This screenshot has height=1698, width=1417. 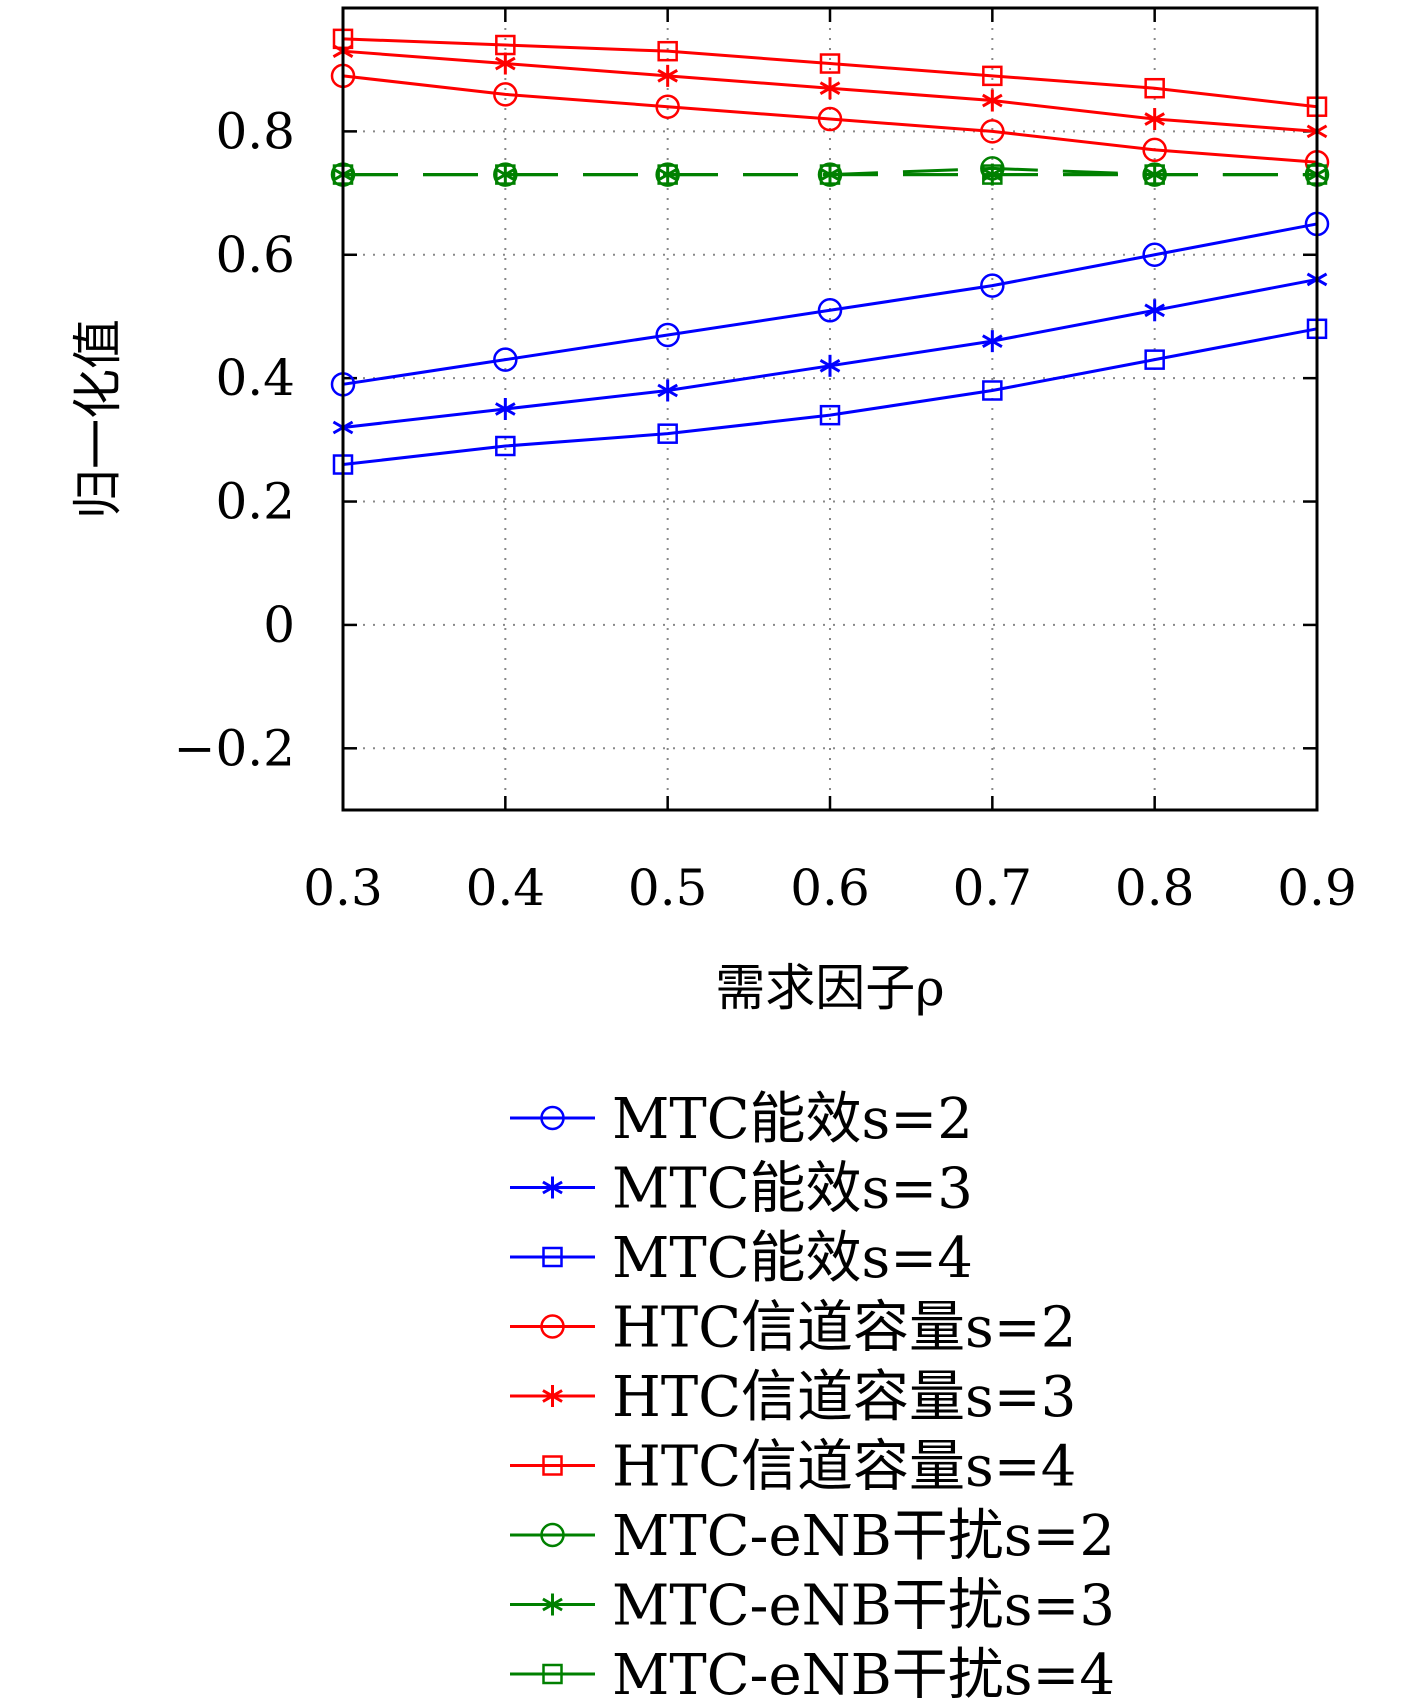 I want to click on legend-item: MTC-eNB干扰s=4, so click(x=812, y=1670).